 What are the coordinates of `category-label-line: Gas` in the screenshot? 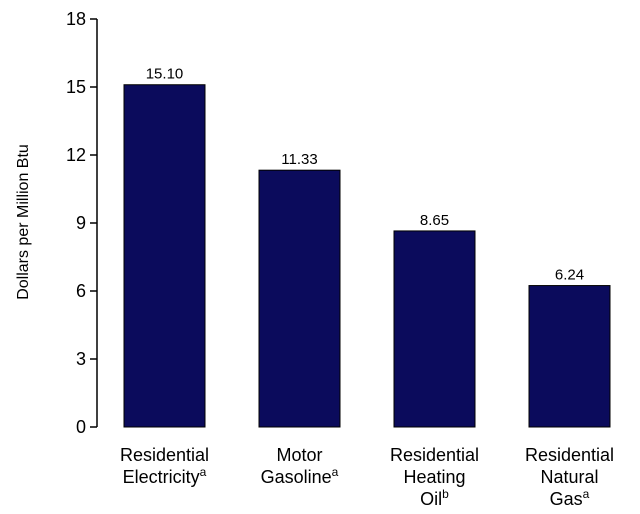 It's located at (566, 499).